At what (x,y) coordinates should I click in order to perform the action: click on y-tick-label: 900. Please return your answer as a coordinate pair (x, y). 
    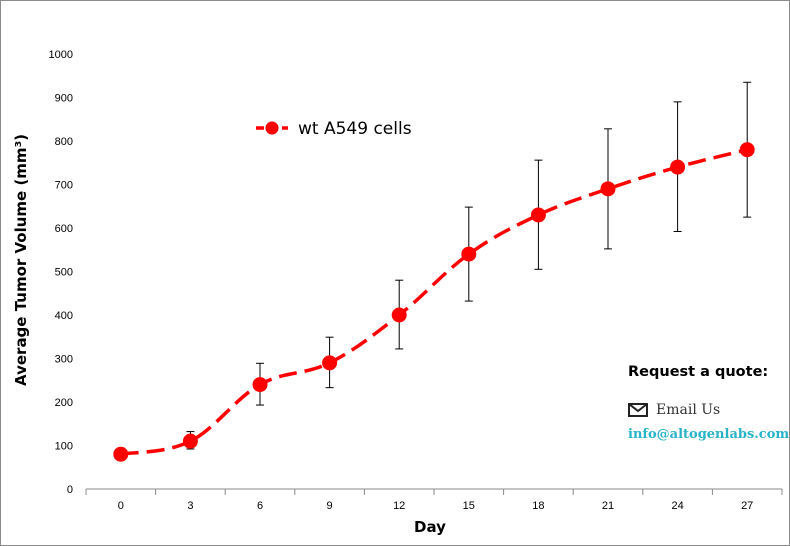
    Looking at the image, I should click on (64, 99).